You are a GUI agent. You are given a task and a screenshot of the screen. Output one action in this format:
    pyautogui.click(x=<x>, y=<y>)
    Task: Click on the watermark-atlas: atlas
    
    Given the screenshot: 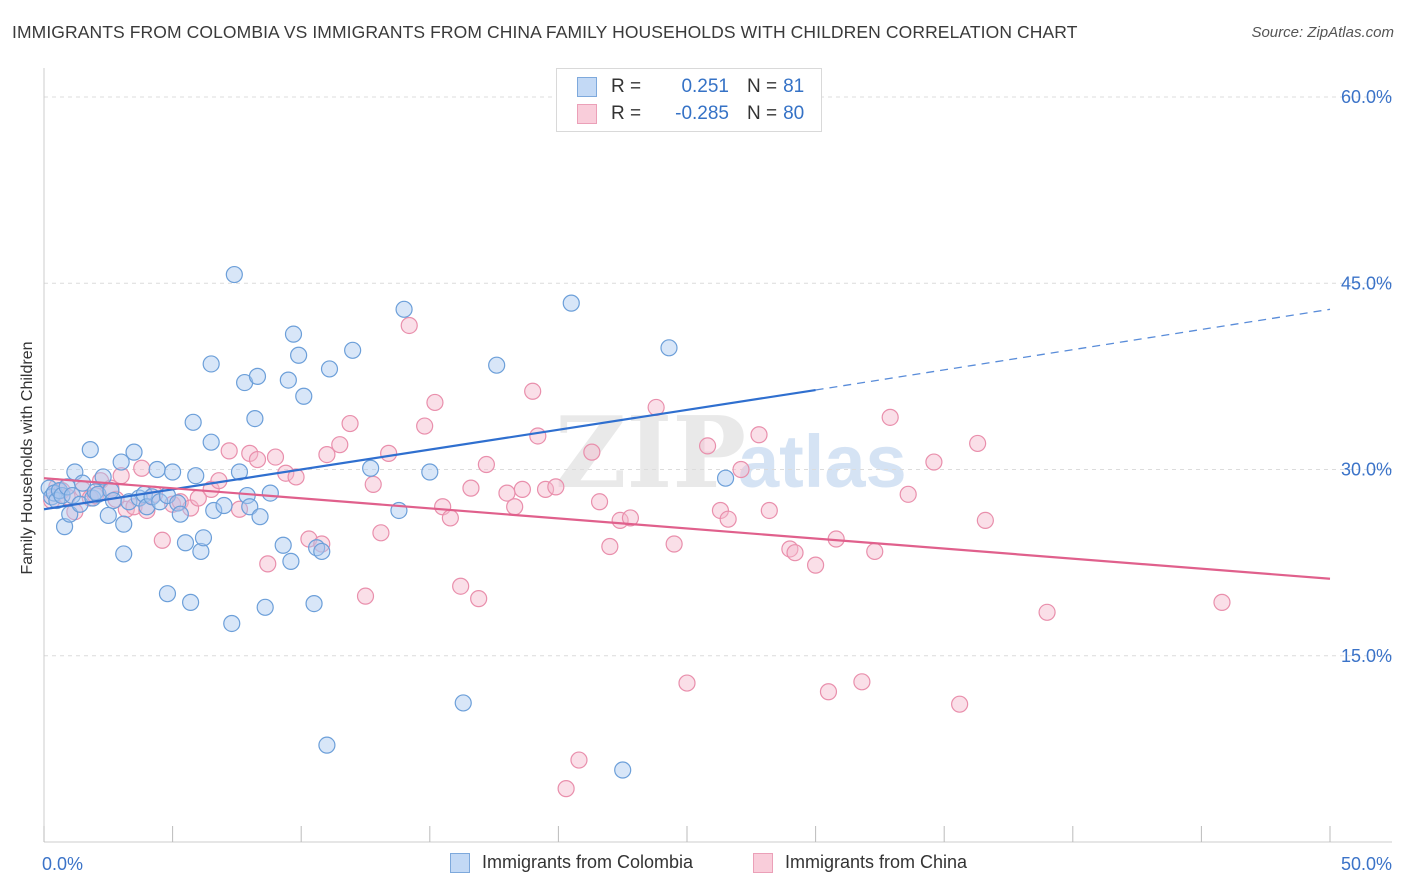 What is the action you would take?
    pyautogui.click(x=822, y=461)
    